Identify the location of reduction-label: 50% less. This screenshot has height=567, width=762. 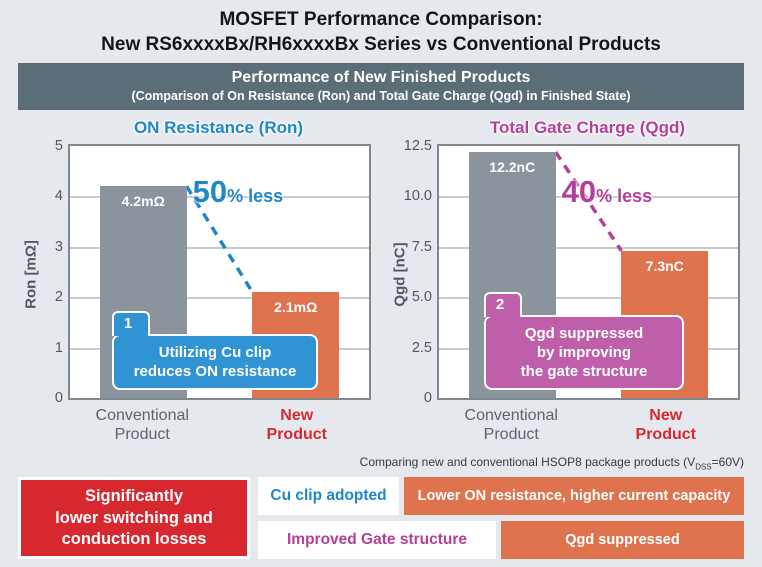
(238, 192).